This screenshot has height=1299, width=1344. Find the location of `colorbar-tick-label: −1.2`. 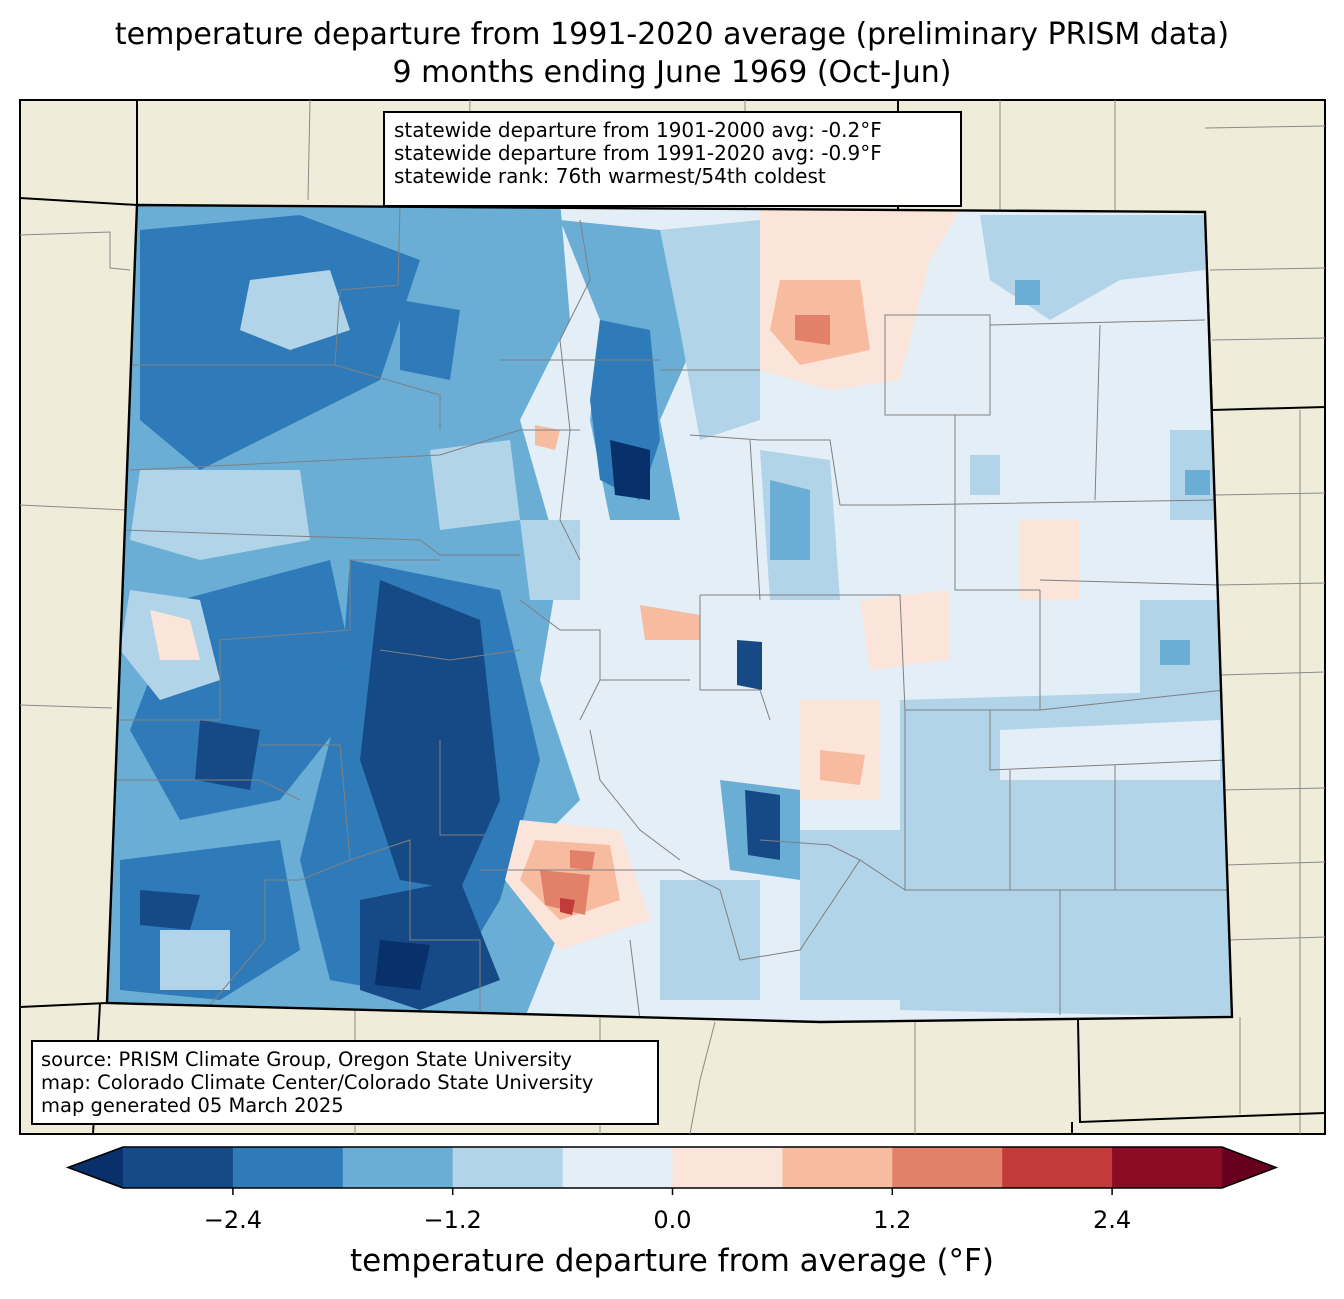

colorbar-tick-label: −1.2 is located at coordinates (452, 1220).